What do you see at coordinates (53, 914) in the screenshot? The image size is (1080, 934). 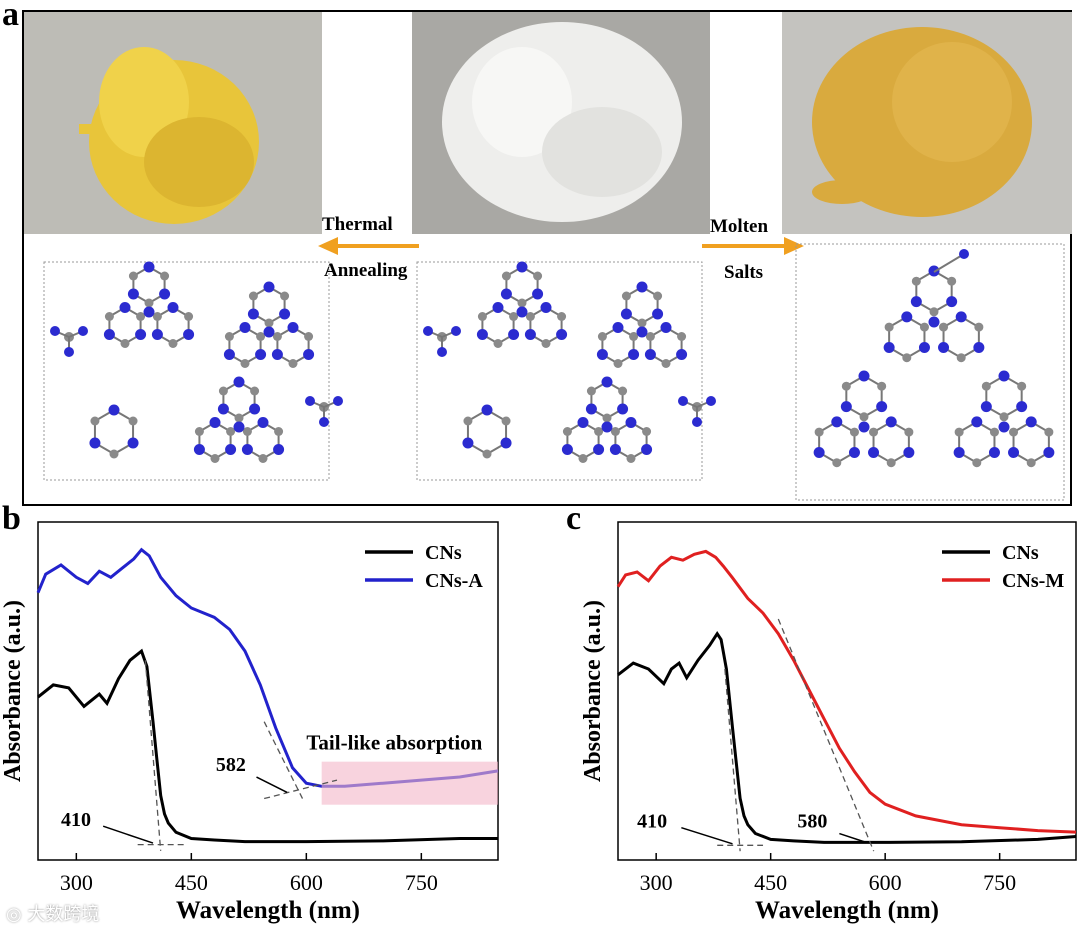 I see `watermark-logo: ◎ 大数跨境` at bounding box center [53, 914].